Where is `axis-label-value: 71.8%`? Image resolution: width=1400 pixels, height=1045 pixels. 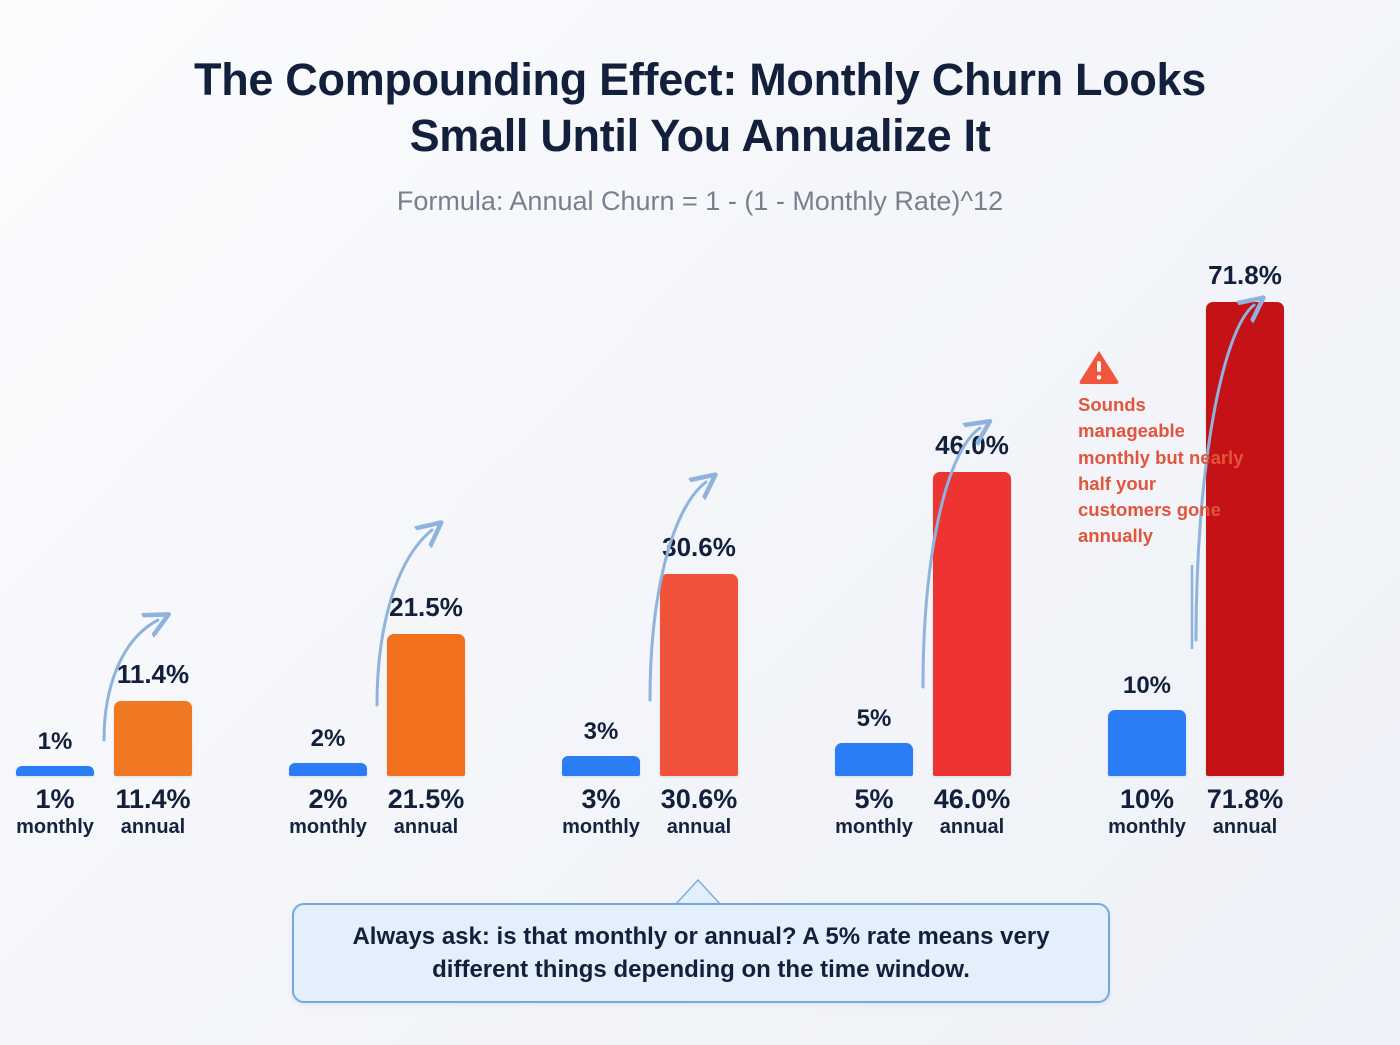 axis-label-value: 71.8% is located at coordinates (1245, 799).